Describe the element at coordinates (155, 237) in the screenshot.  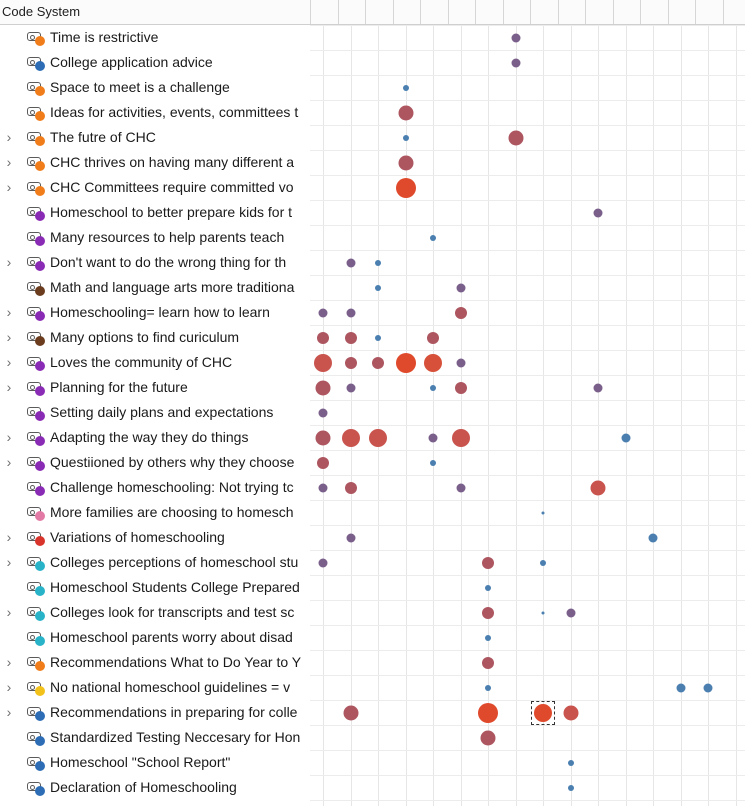
I see `code-row: Many resources to help parents teach` at that location.